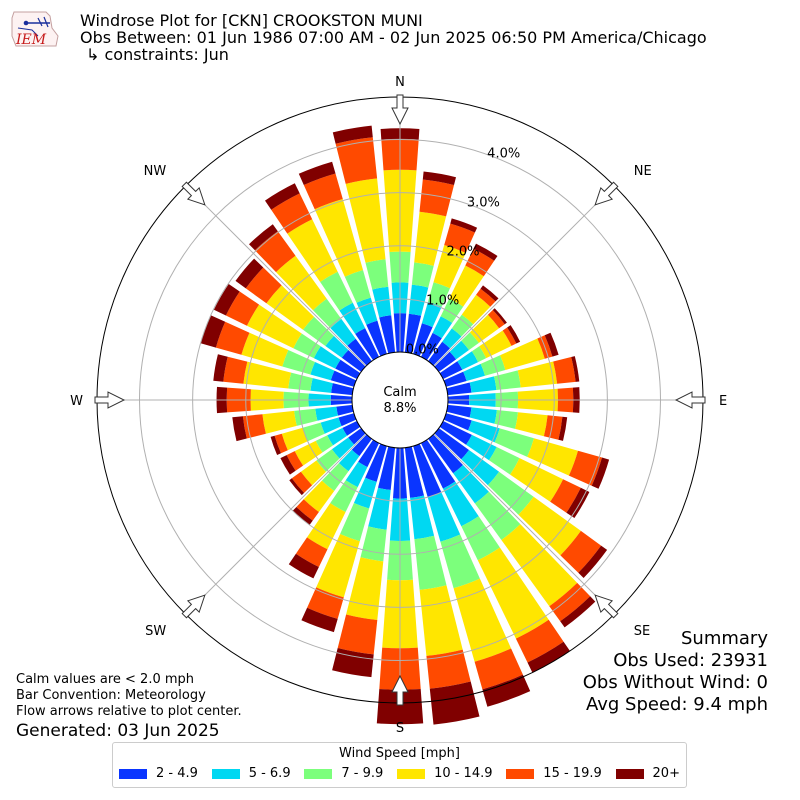 The height and width of the screenshot is (800, 800). I want to click on title-line-constraints: ↳ constraints: Jun, so click(157, 54).